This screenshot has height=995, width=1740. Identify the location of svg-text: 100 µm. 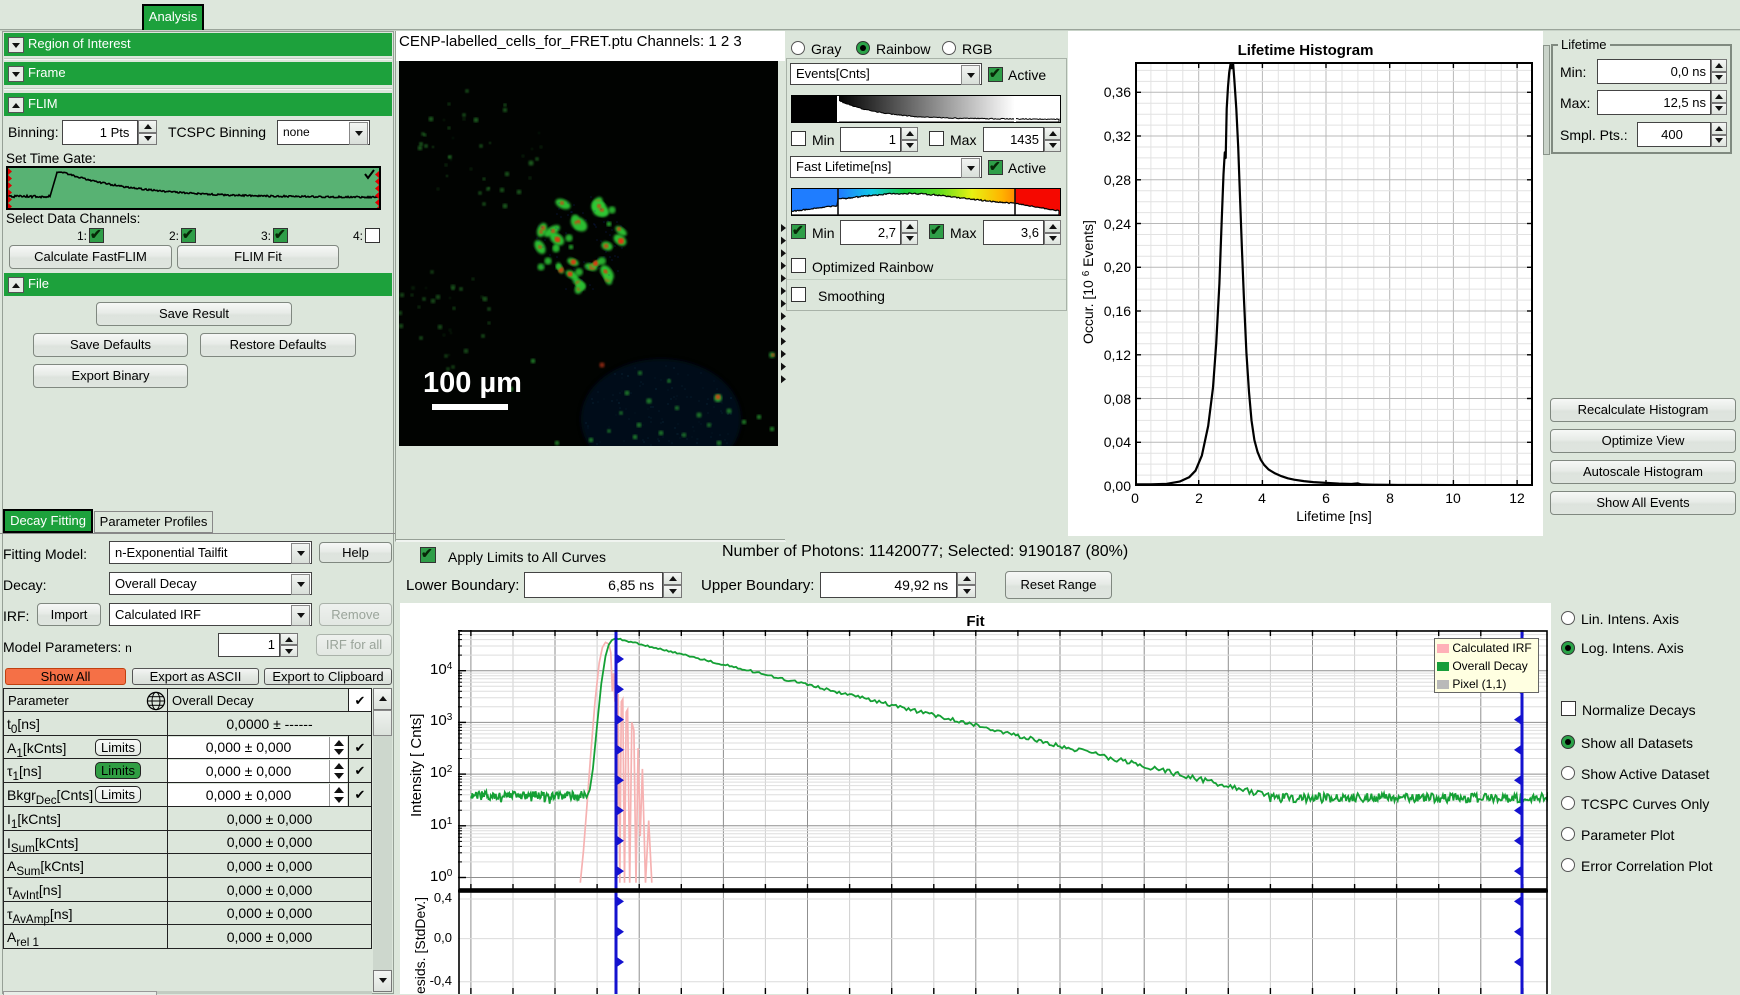
(472, 383).